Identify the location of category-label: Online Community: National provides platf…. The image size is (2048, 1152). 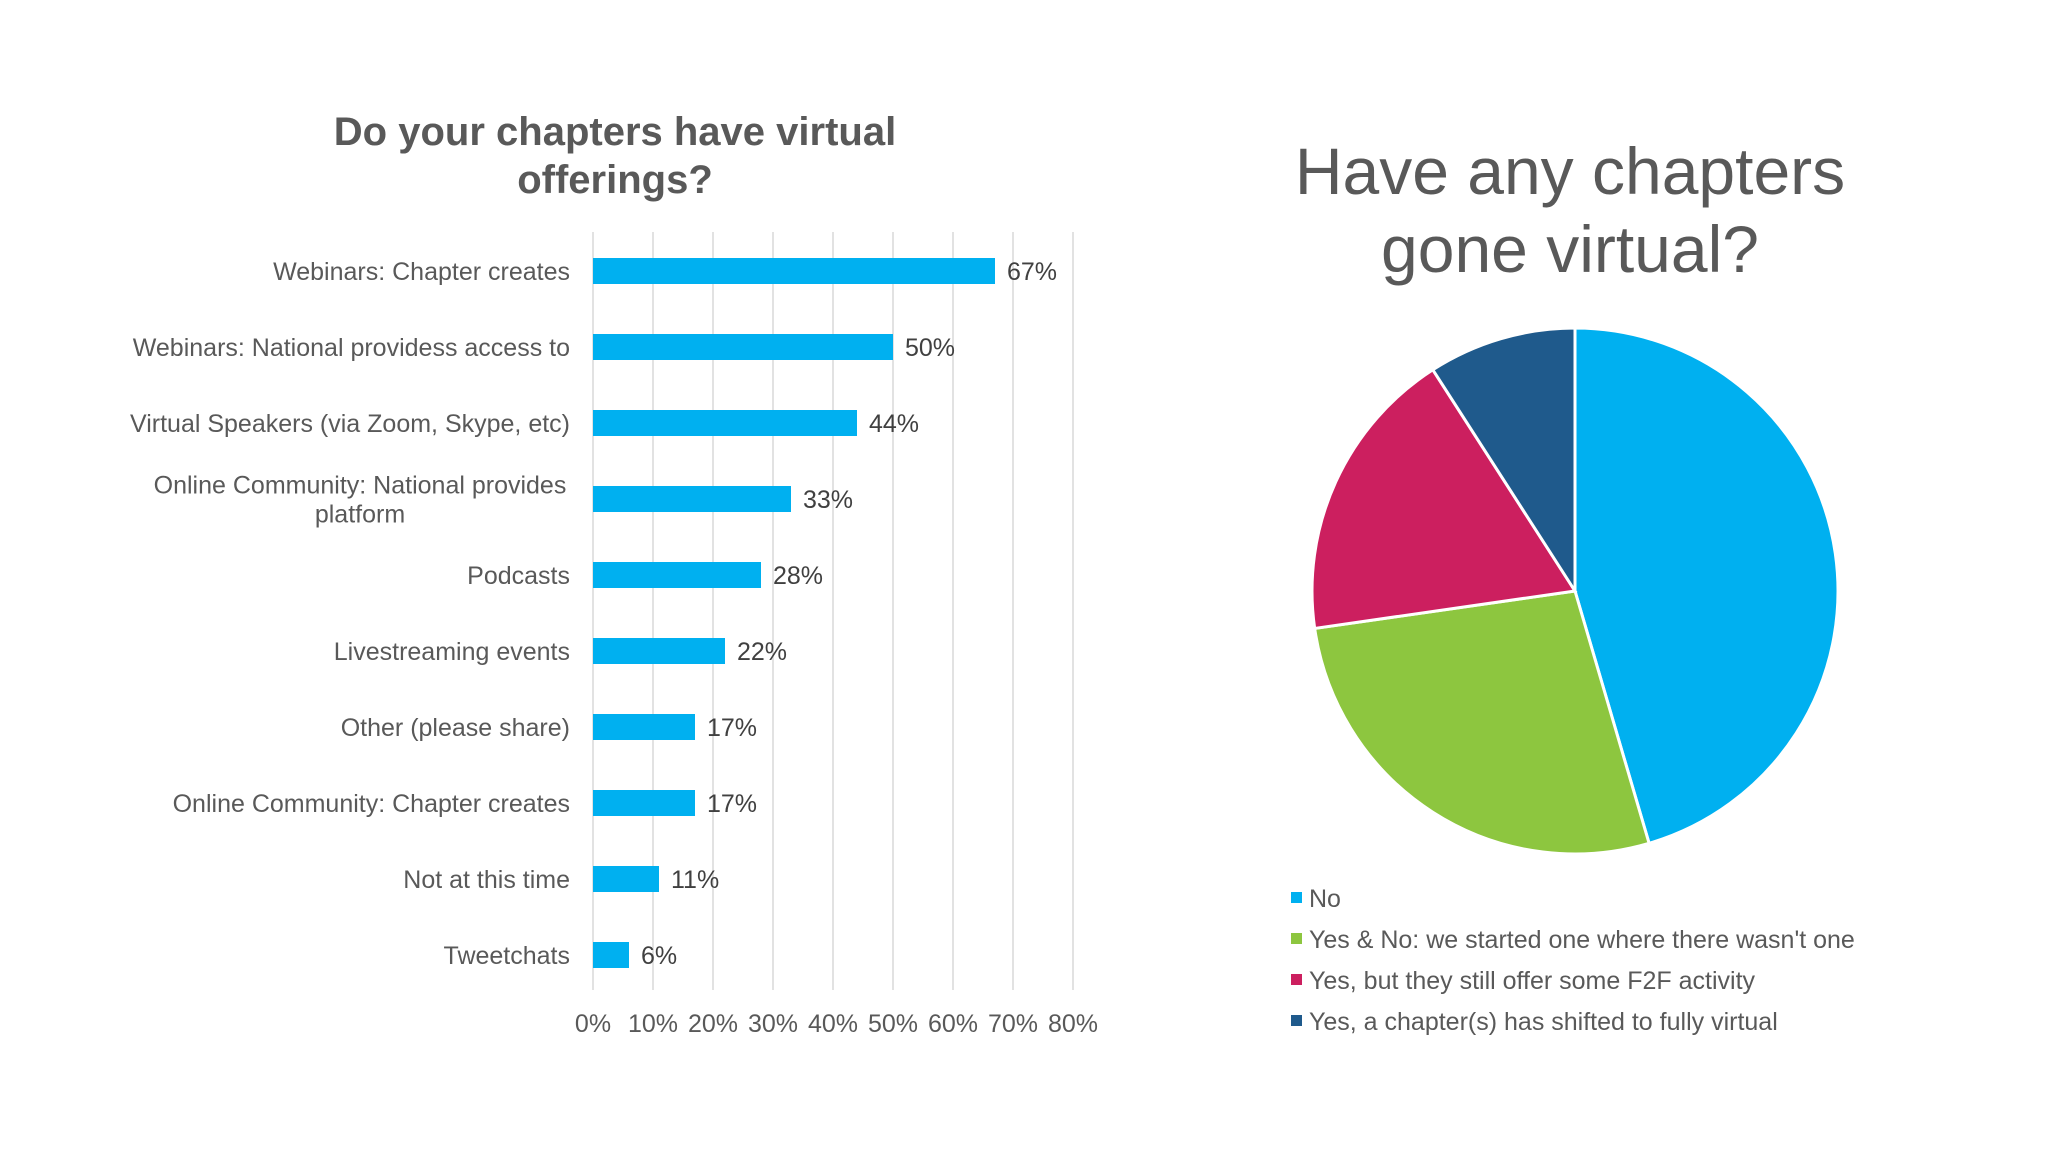
(360, 500).